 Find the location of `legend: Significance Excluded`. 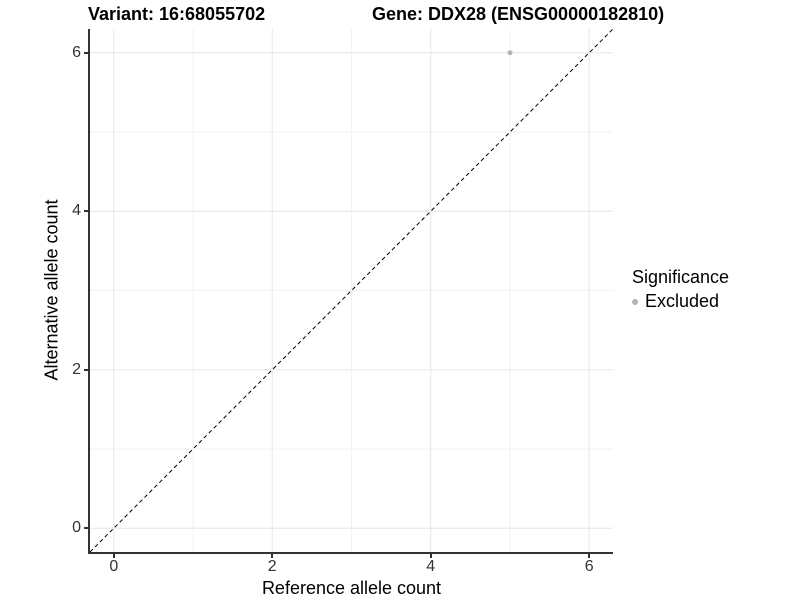

legend: Significance Excluded is located at coordinates (680, 289).